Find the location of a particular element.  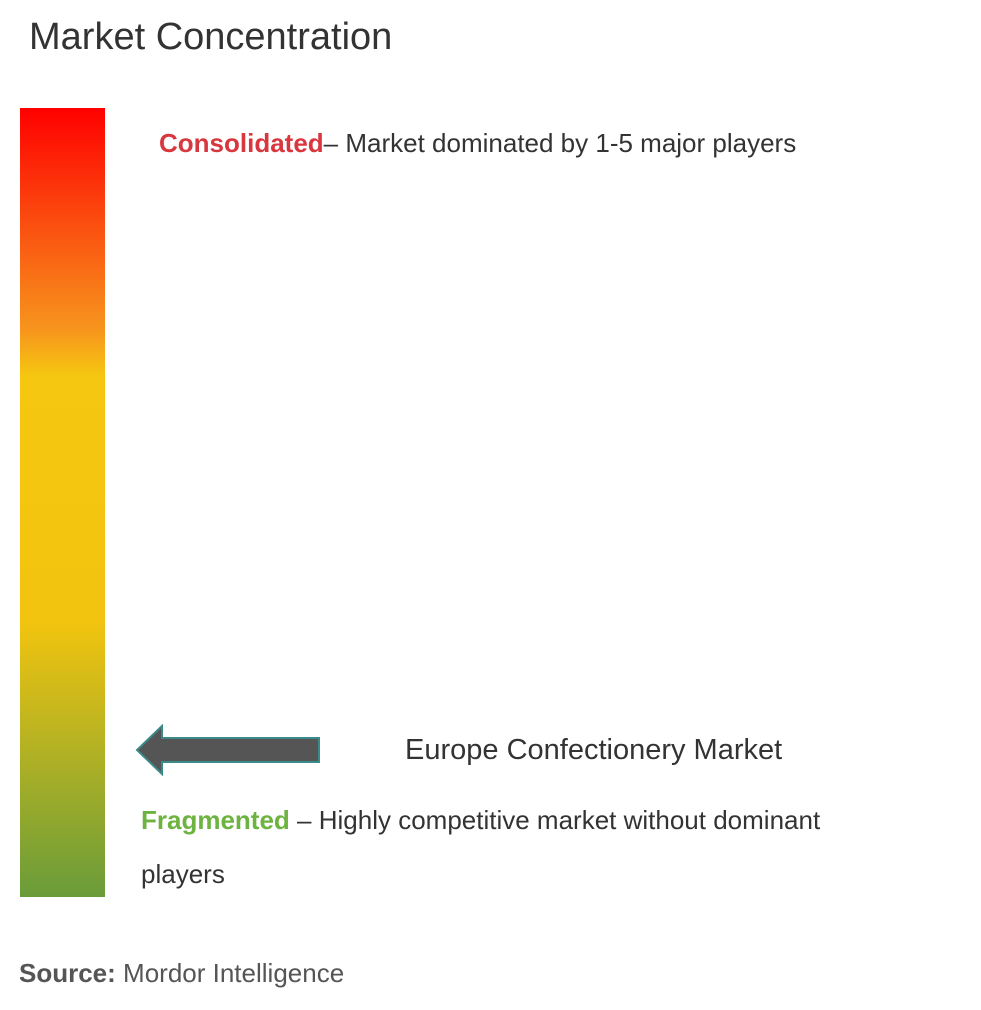

consolidated-label: Consolidated is located at coordinates (241, 143).